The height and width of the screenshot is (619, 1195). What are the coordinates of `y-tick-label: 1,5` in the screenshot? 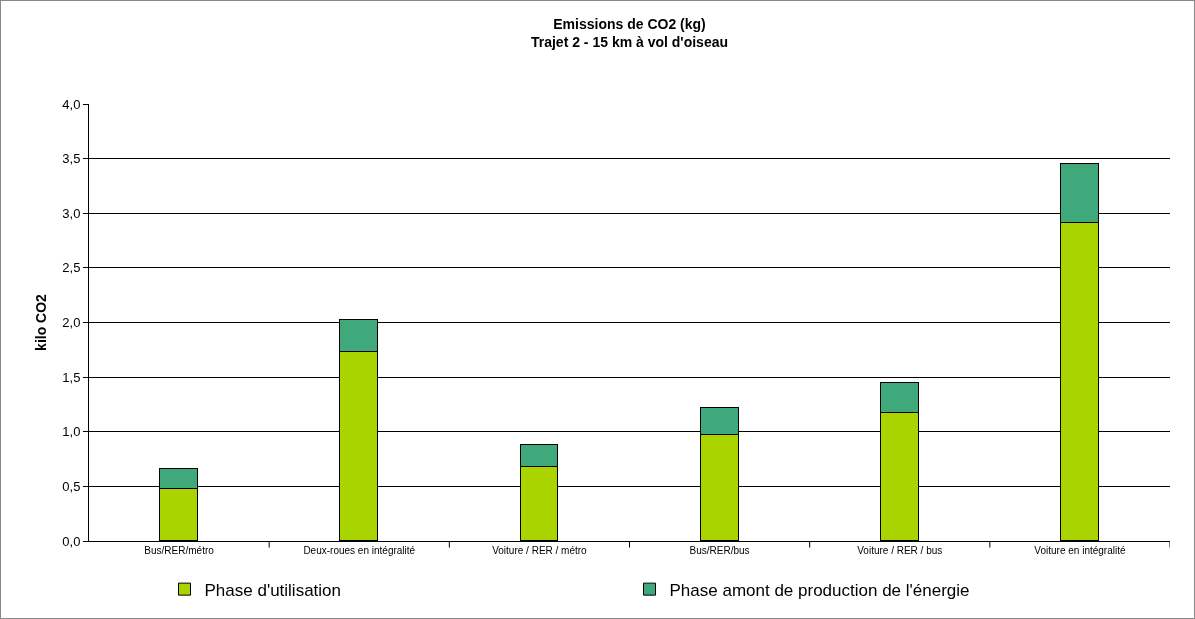 It's located at (71, 377).